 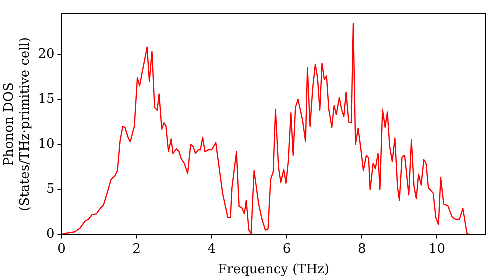 What do you see at coordinates (50, 190) in the screenshot?
I see `y-tick-label: 5` at bounding box center [50, 190].